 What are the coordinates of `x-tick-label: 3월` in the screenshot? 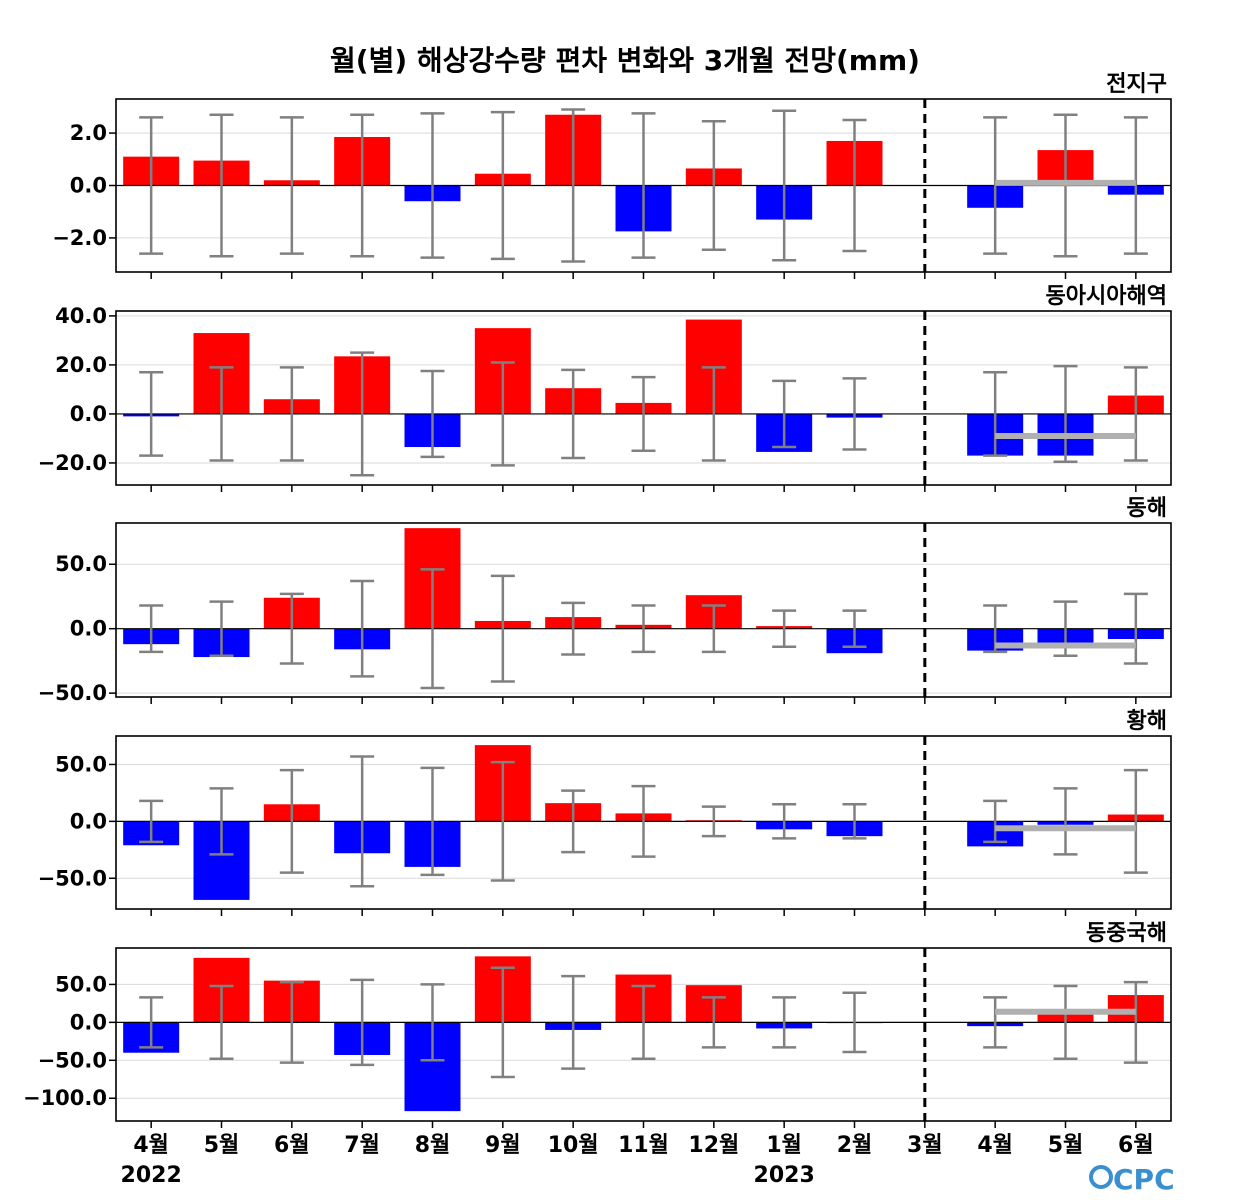 It's located at (925, 1145).